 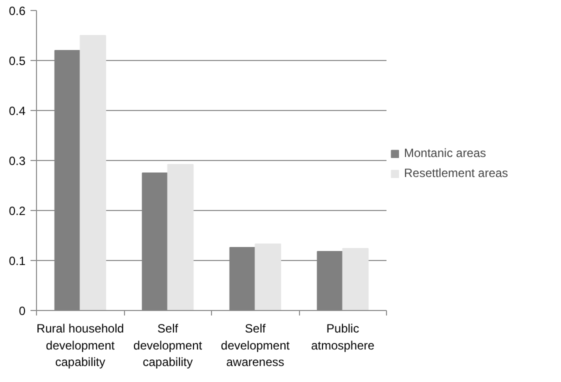 I want to click on y-tick-label: 0.6, so click(x=17, y=11).